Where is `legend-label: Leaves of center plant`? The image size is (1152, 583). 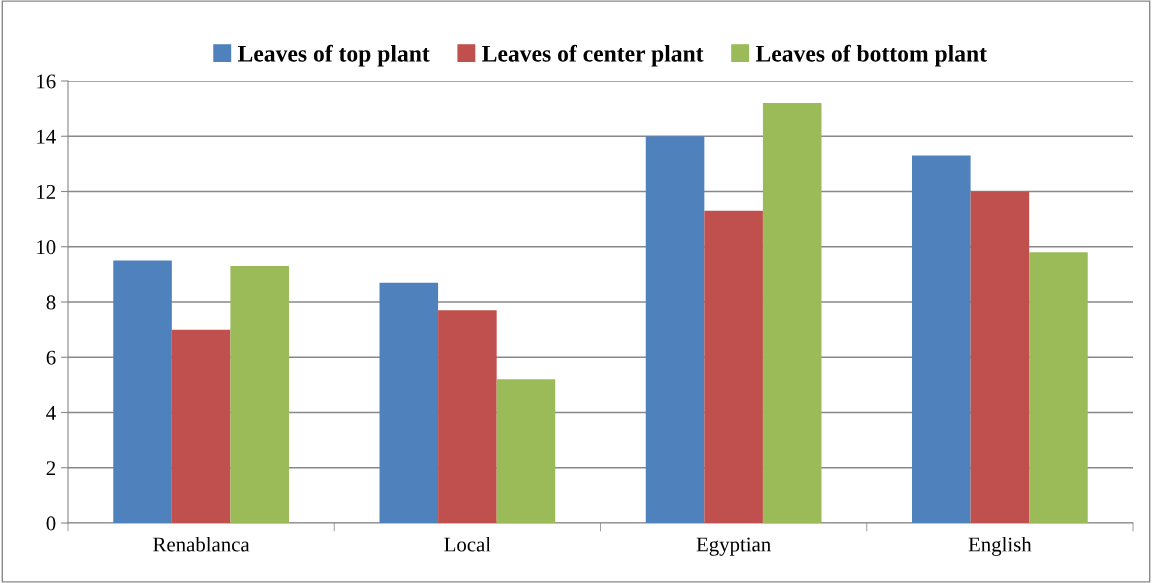 legend-label: Leaves of center plant is located at coordinates (593, 55).